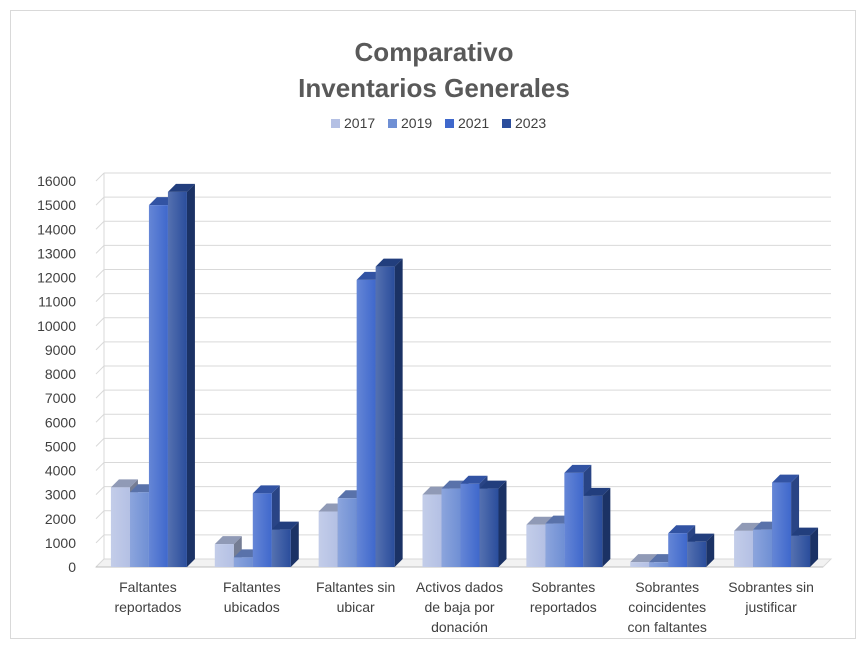 This screenshot has width=868, height=649. I want to click on legend-label: 2017, so click(359, 123).